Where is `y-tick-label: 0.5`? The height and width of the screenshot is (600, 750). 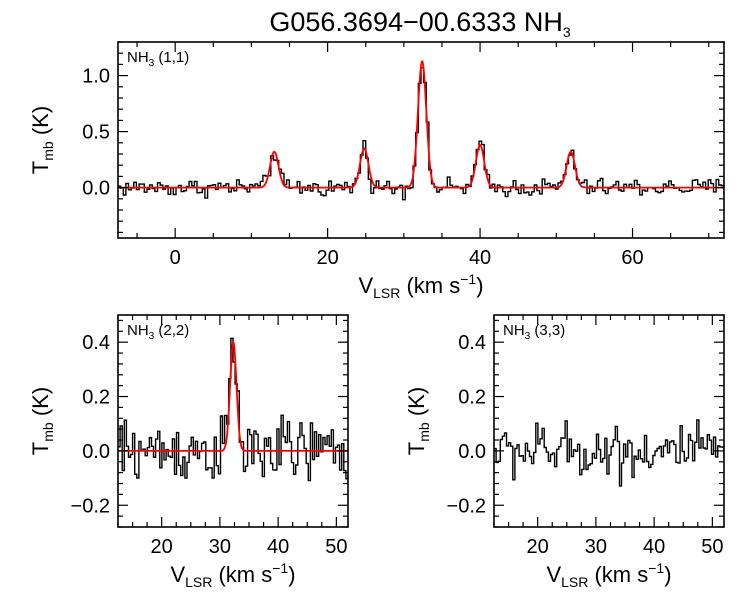
y-tick-label: 0.5 is located at coordinates (96, 133).